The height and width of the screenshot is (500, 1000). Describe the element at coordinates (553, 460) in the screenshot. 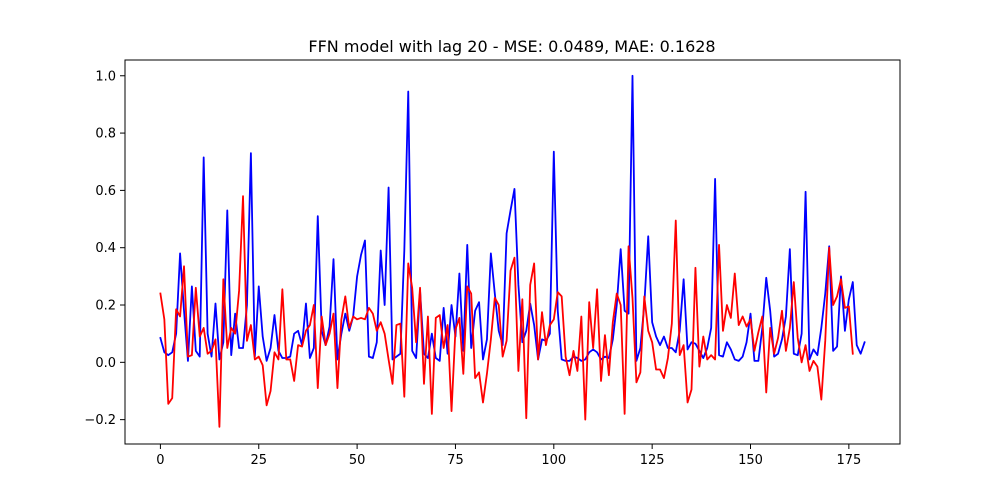

I see `x-tick-label: 100` at that location.